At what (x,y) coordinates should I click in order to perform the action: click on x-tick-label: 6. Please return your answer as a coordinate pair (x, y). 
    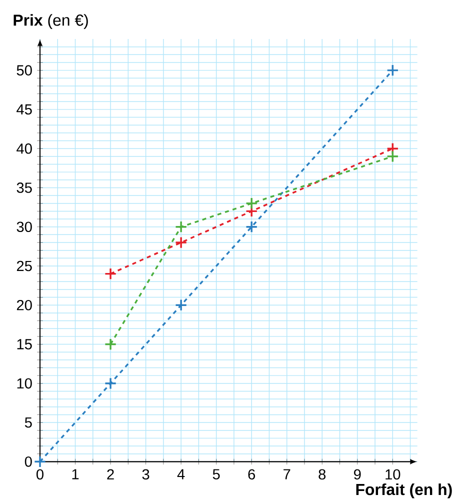
    Looking at the image, I should click on (252, 474).